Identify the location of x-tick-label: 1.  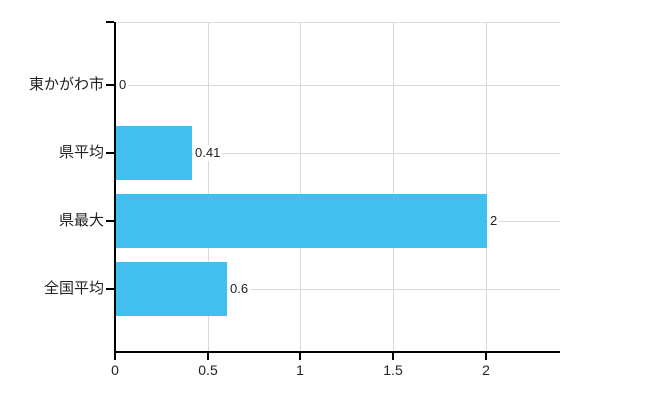
(300, 370).